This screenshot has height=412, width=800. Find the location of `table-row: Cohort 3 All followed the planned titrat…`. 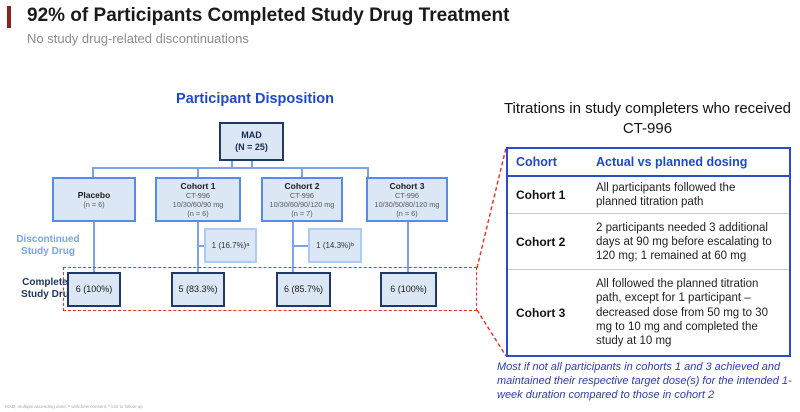

table-row: Cohort 3 All followed the planned titrat… is located at coordinates (648, 312).